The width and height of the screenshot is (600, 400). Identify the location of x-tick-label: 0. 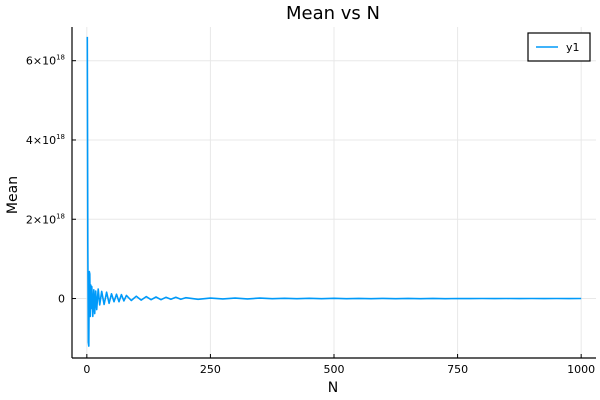
(86, 369).